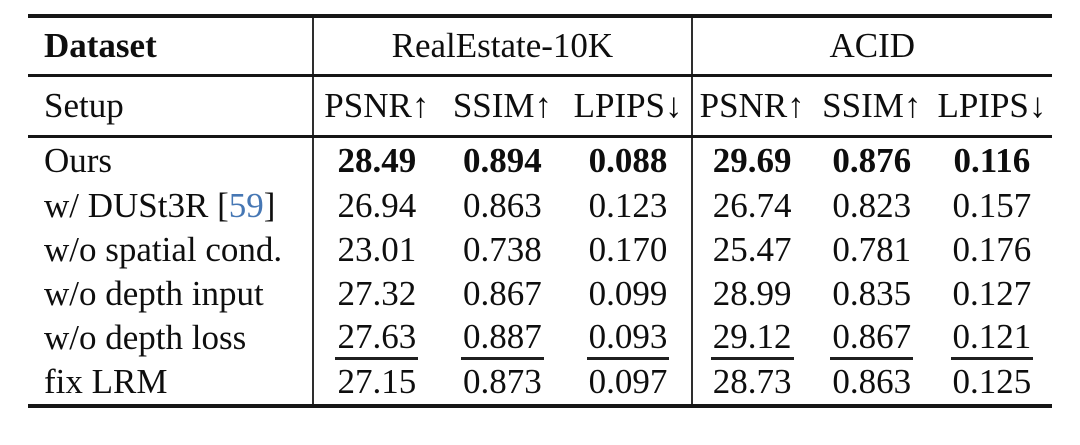 This screenshot has width=1080, height=445. I want to click on metric-value: 29.12, so click(751, 338).